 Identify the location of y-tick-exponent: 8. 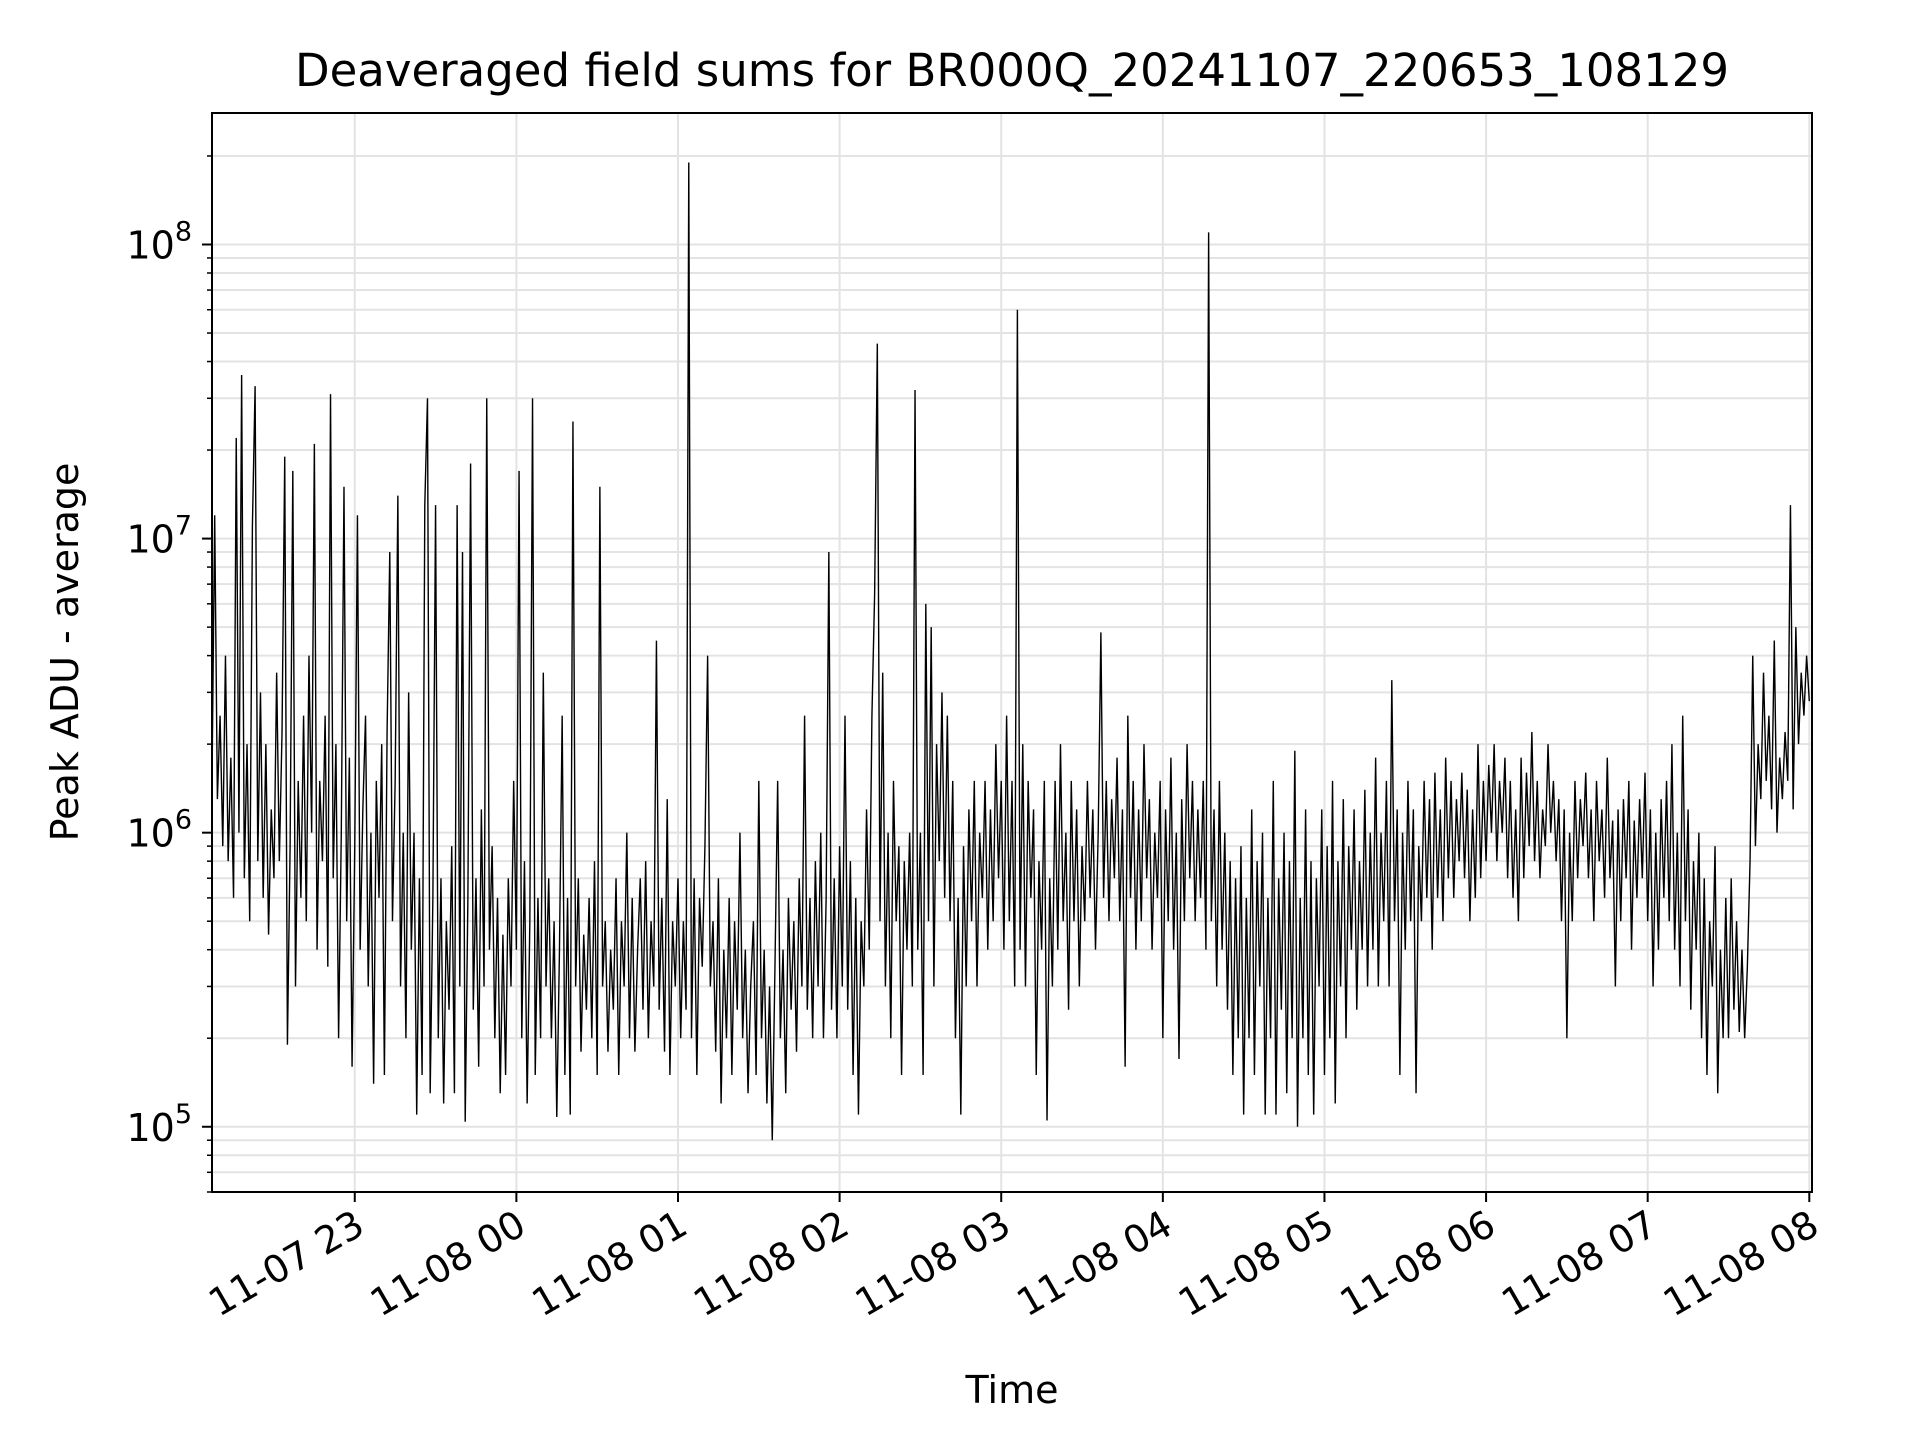
(183, 232).